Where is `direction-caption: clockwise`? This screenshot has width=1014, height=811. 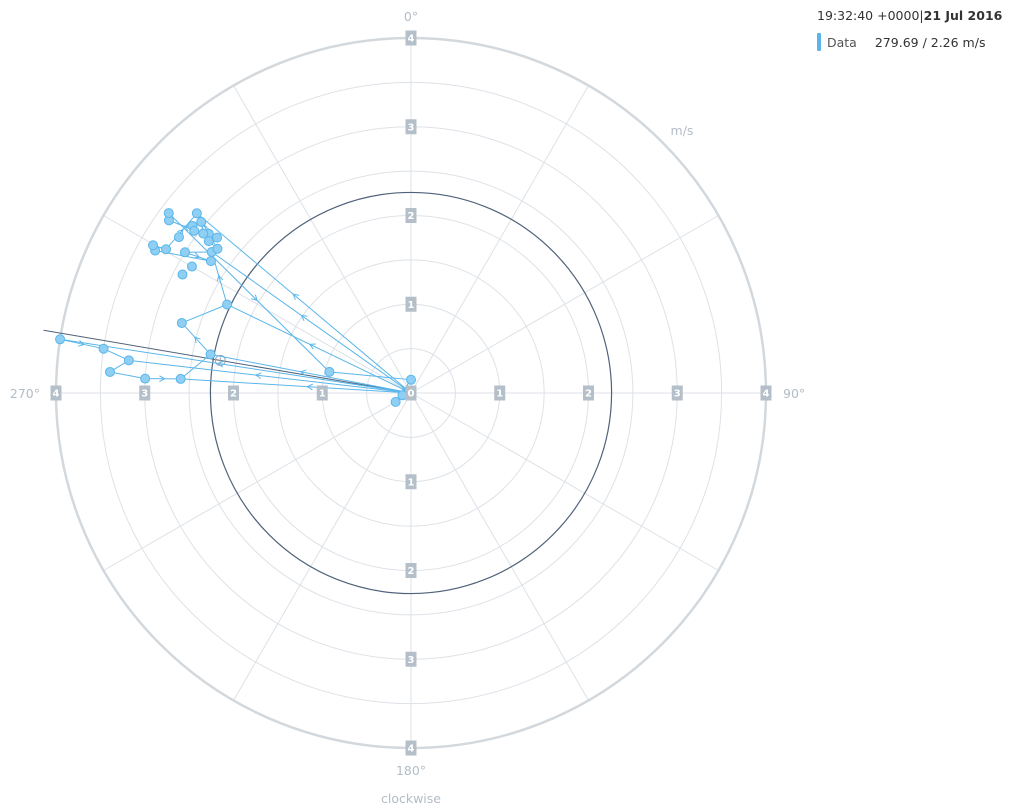
direction-caption: clockwise is located at coordinates (411, 798).